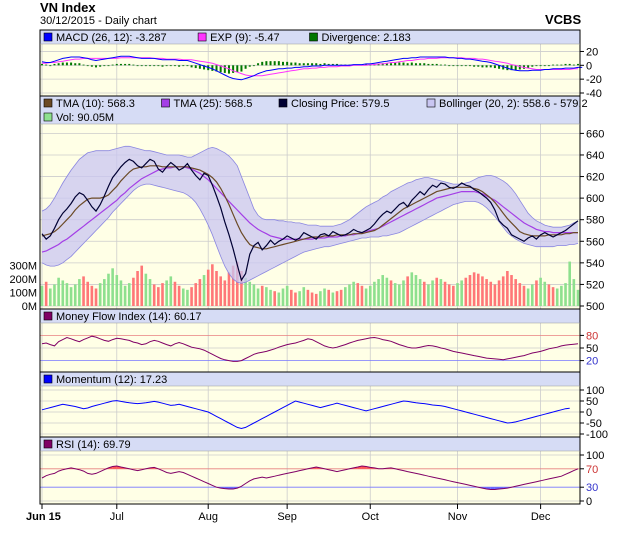 This screenshot has width=620, height=535. I want to click on divergence-legend-label: Divergence: 2.183, so click(366, 38).